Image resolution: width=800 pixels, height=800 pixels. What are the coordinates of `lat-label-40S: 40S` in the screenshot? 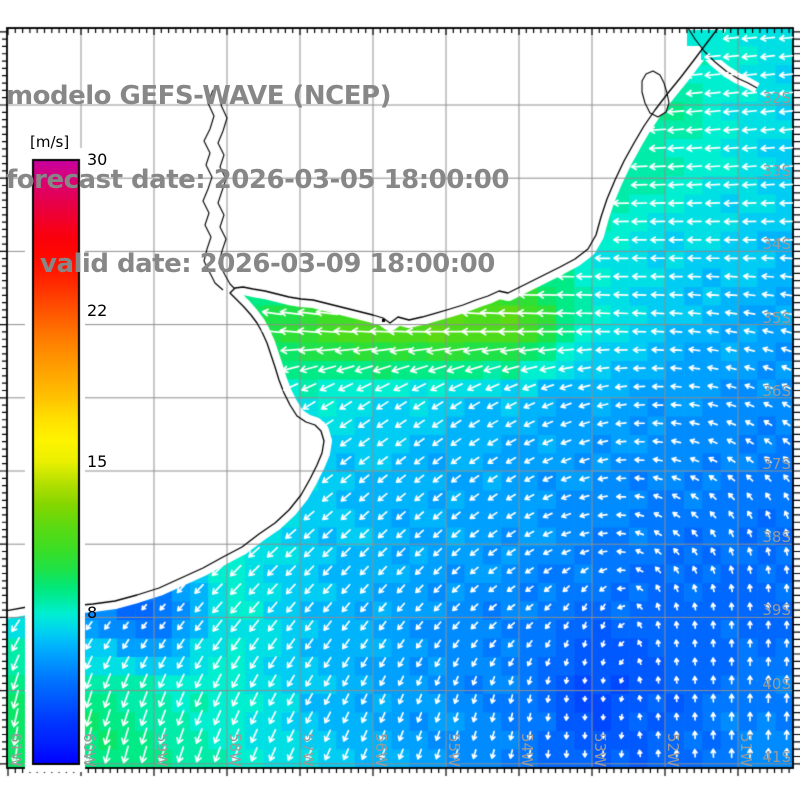 It's located at (776, 683).